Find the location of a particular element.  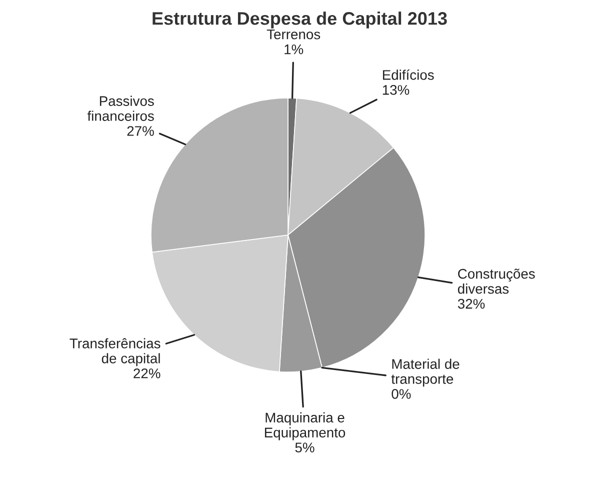

slice-label: Construções diversas is located at coordinates (496, 281).